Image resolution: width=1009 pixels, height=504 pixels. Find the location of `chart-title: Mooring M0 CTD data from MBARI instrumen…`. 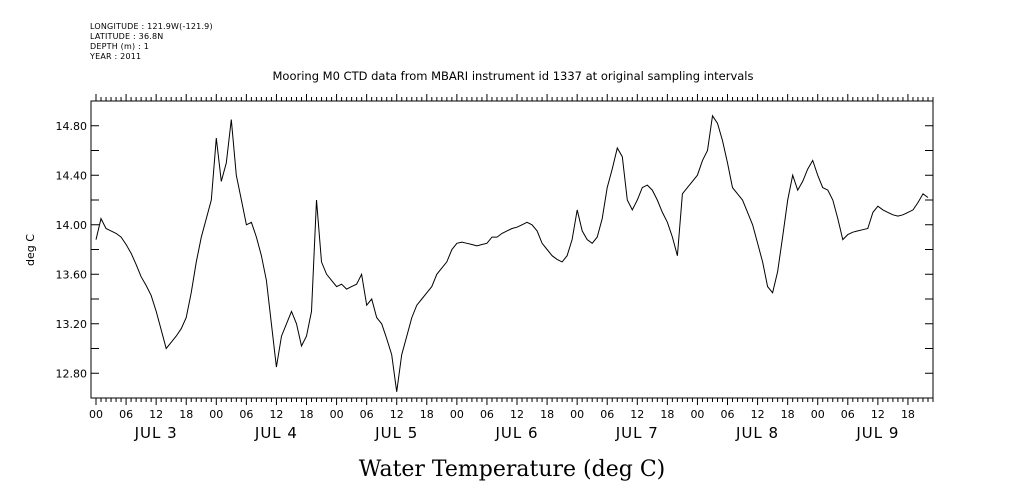

chart-title: Mooring M0 CTD data from MBARI instrumen… is located at coordinates (513, 76).